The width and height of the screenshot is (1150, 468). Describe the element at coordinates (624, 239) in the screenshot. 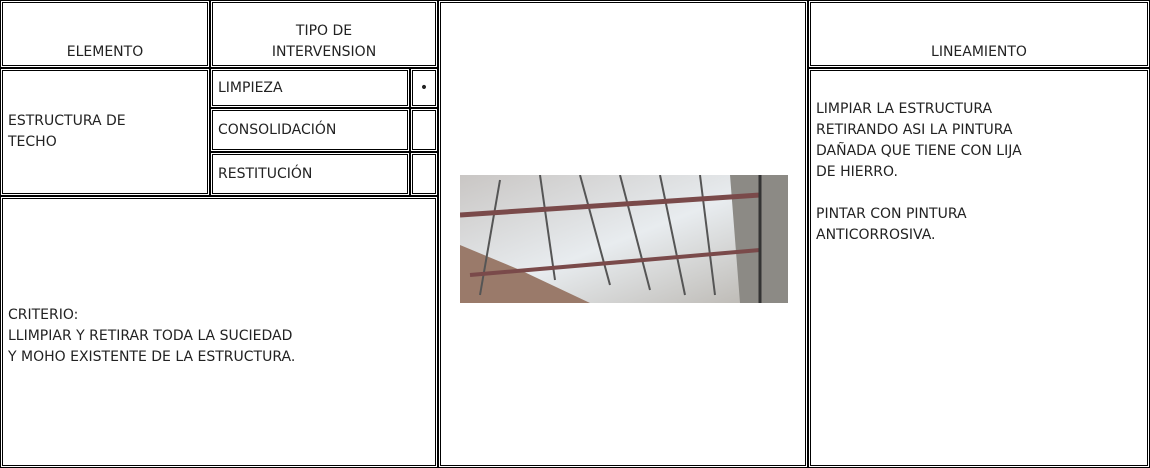

I see `photo` at that location.